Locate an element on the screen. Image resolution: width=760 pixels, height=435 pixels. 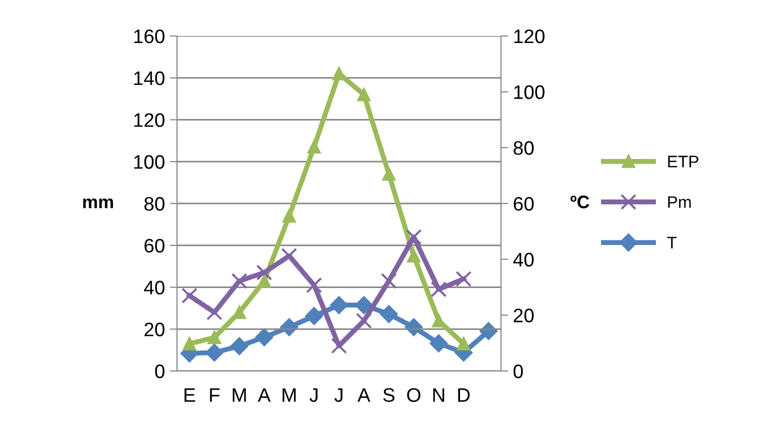
y2-tick-label: 0 is located at coordinates (518, 371).